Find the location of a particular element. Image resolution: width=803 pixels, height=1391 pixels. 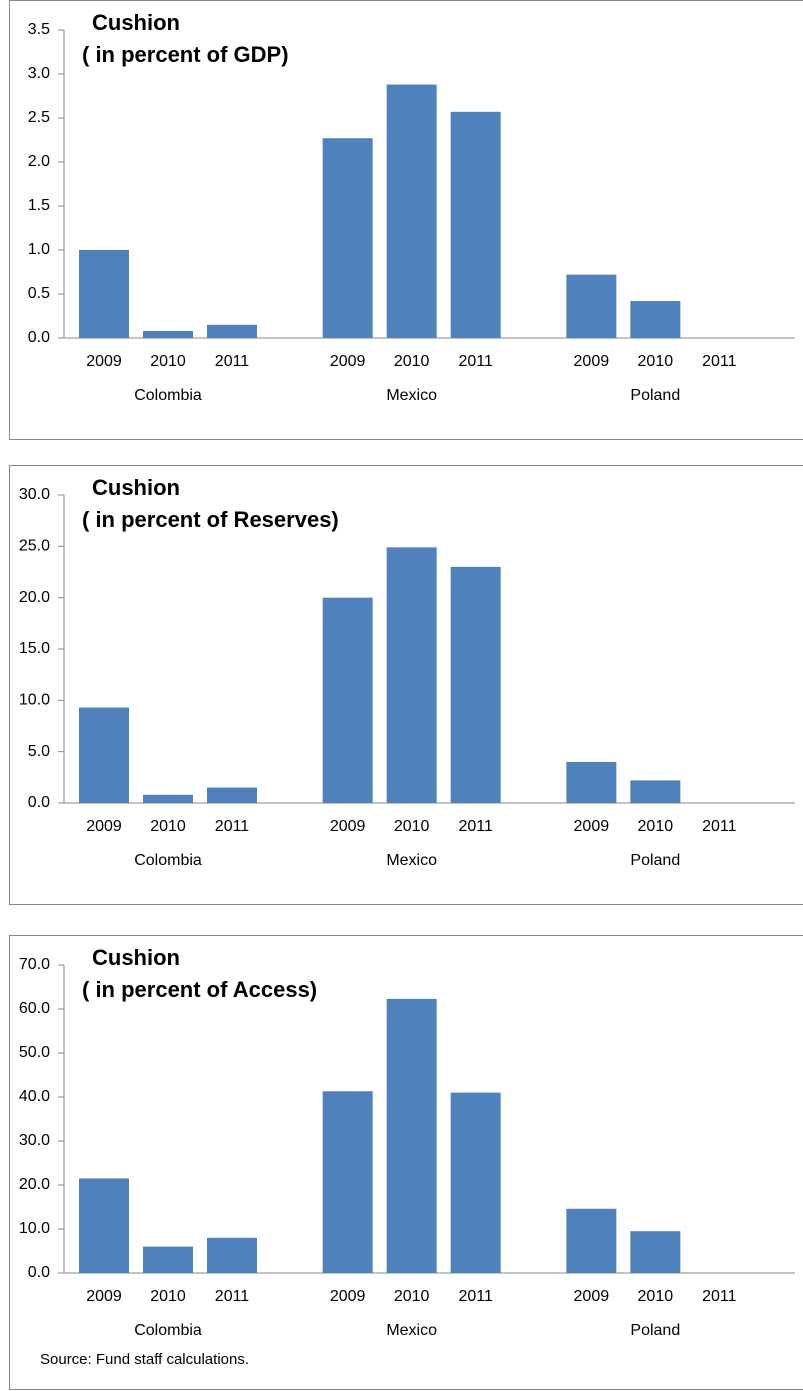

chart-subtitle: ( in percent of GDP) is located at coordinates (185, 54).